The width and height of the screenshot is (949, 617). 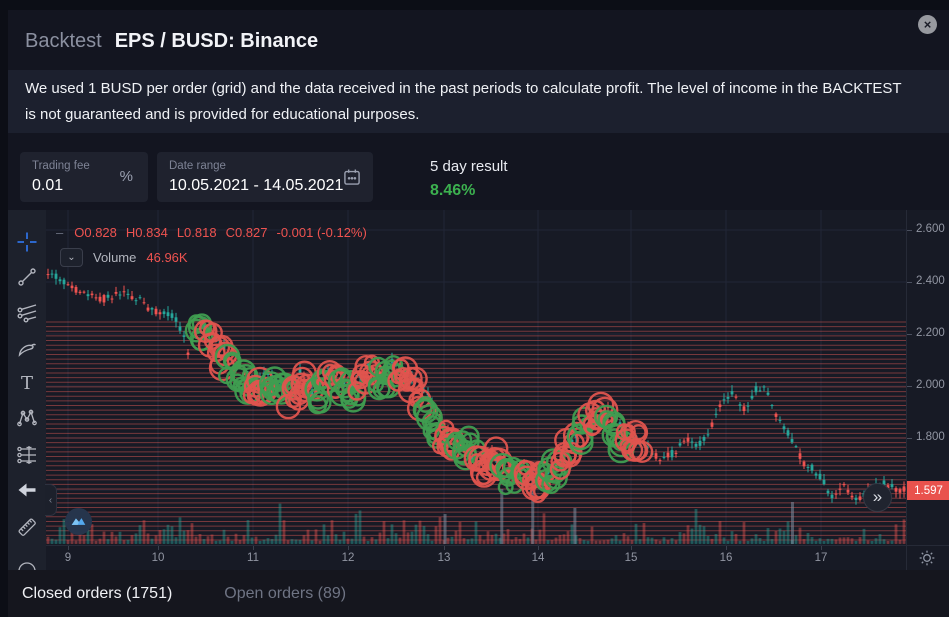 What do you see at coordinates (27, 242) in the screenshot?
I see `crosshair-icon` at bounding box center [27, 242].